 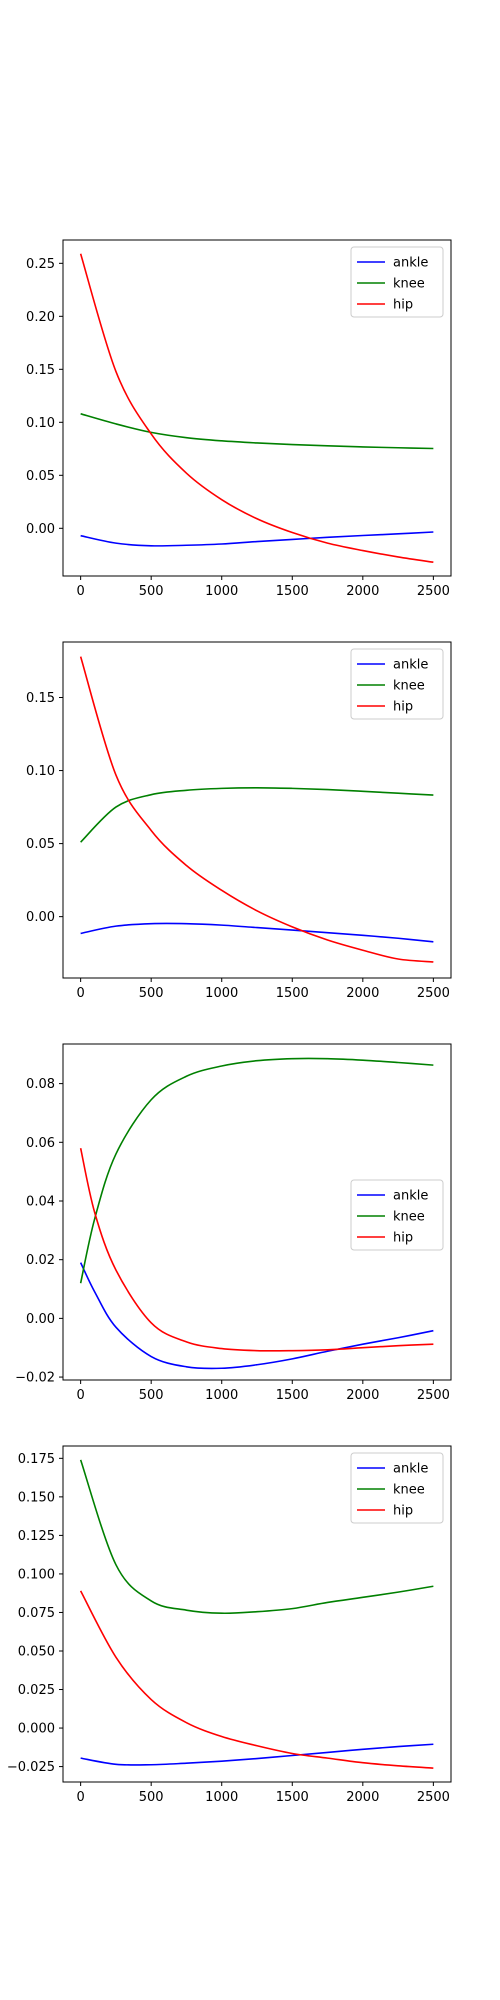 I want to click on y-tick-label: 0.02, so click(x=40, y=1260).